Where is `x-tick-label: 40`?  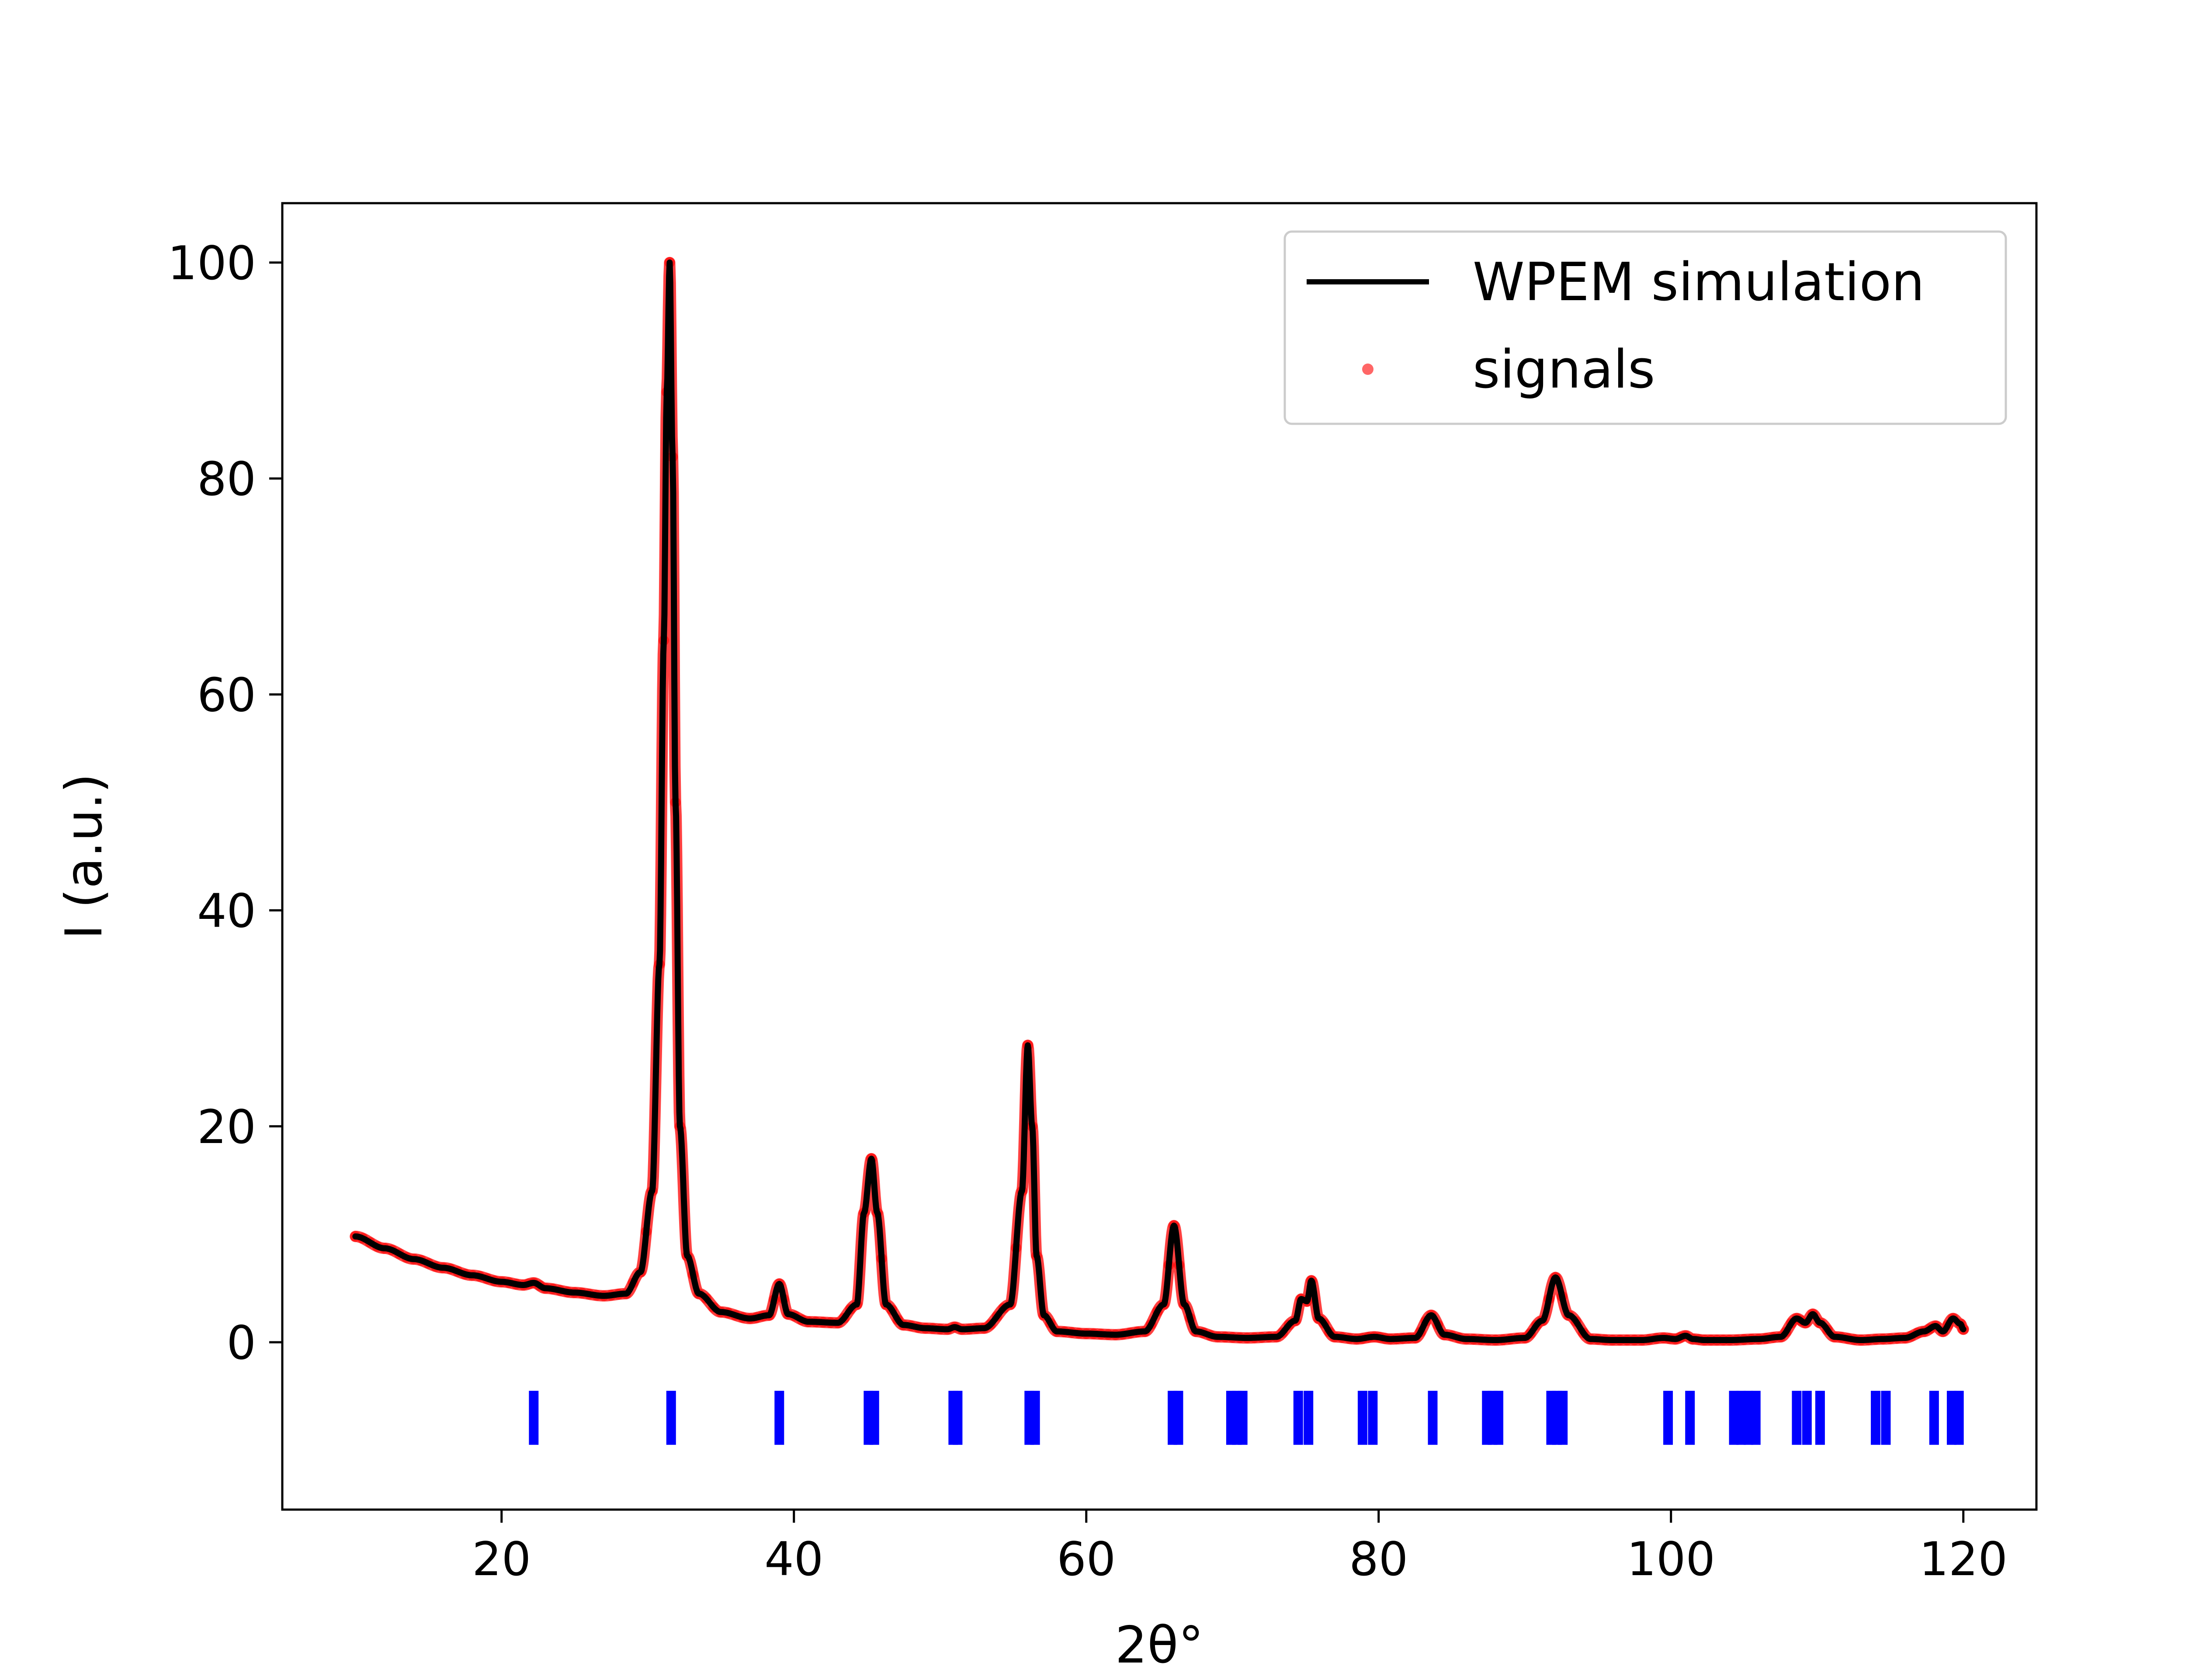 x-tick-label: 40 is located at coordinates (793, 1559).